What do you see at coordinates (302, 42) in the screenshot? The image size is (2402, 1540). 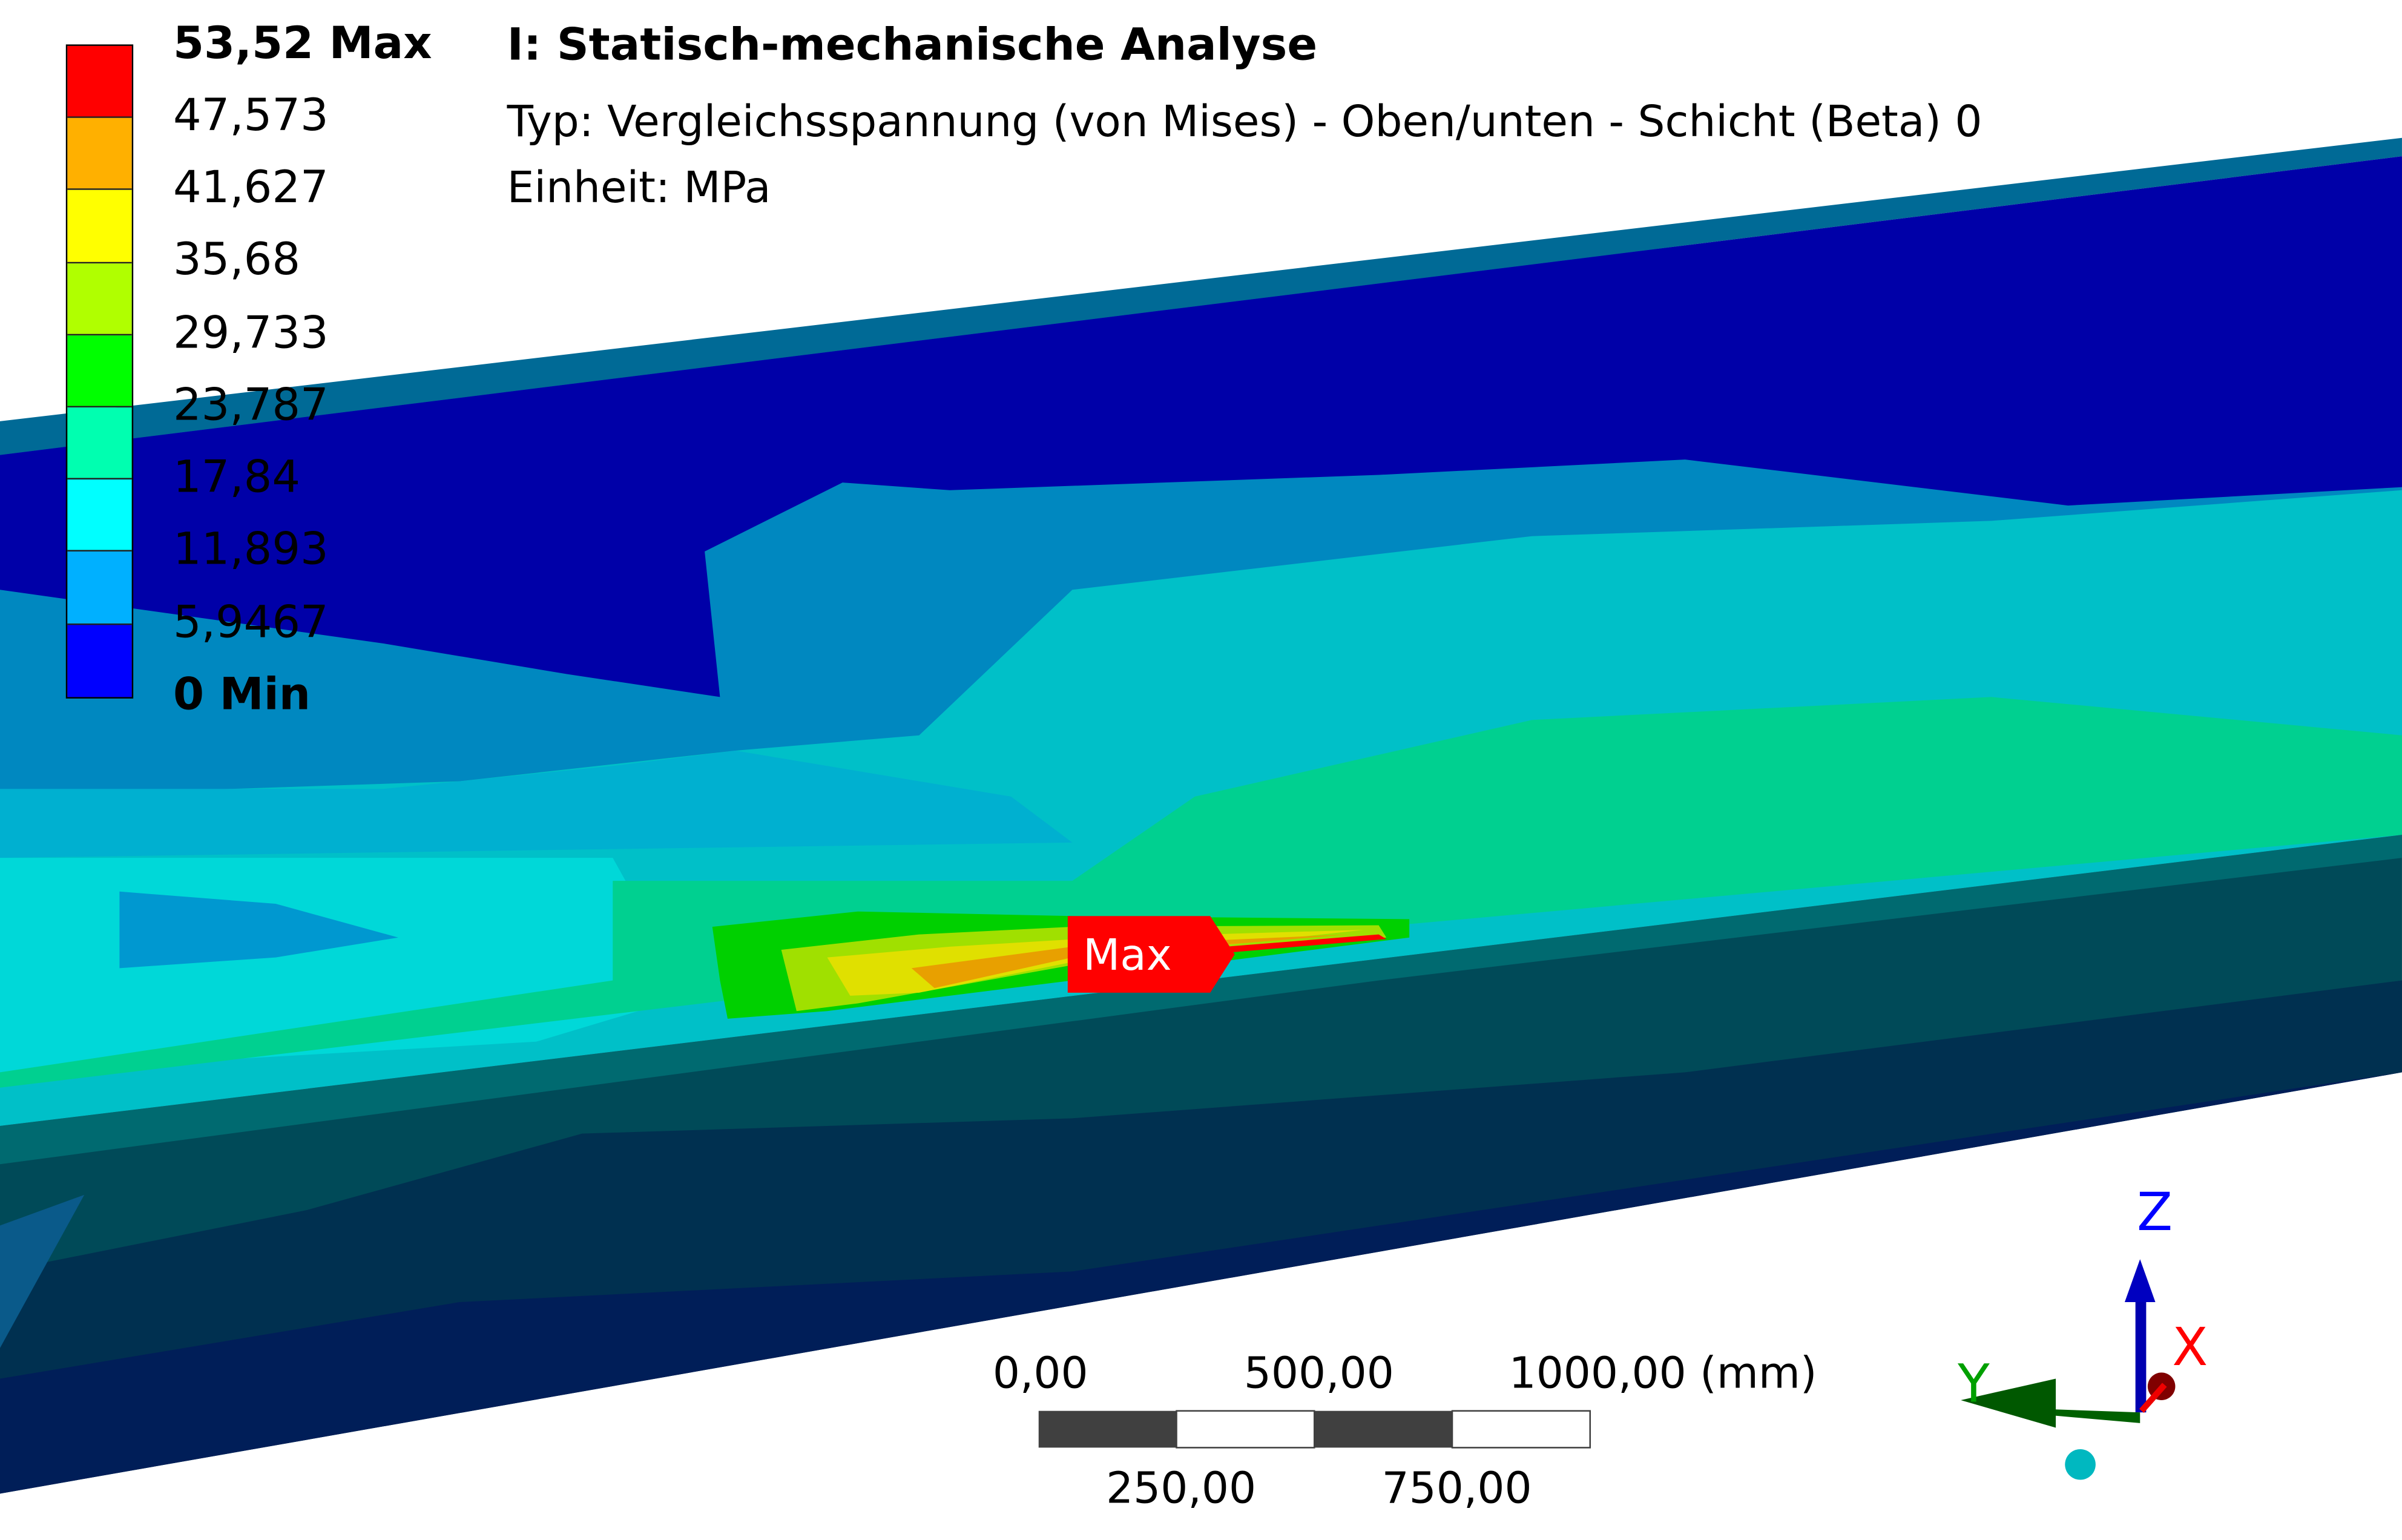 I see `legend-max-label: 53,52 Max` at bounding box center [302, 42].